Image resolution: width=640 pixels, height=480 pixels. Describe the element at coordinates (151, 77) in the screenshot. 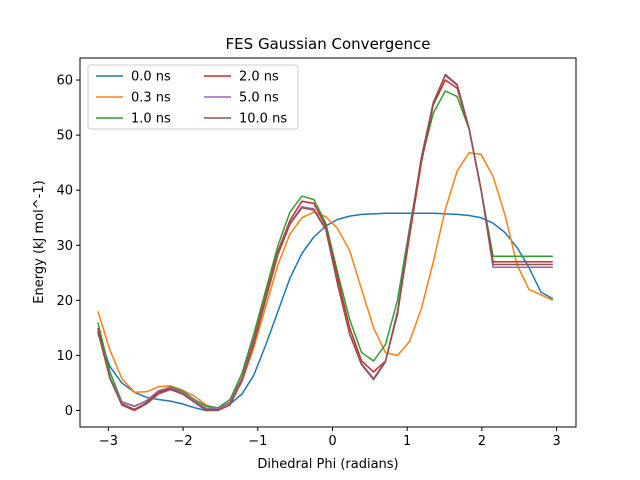

I see `legend-label-0: 0.0 ns` at that location.